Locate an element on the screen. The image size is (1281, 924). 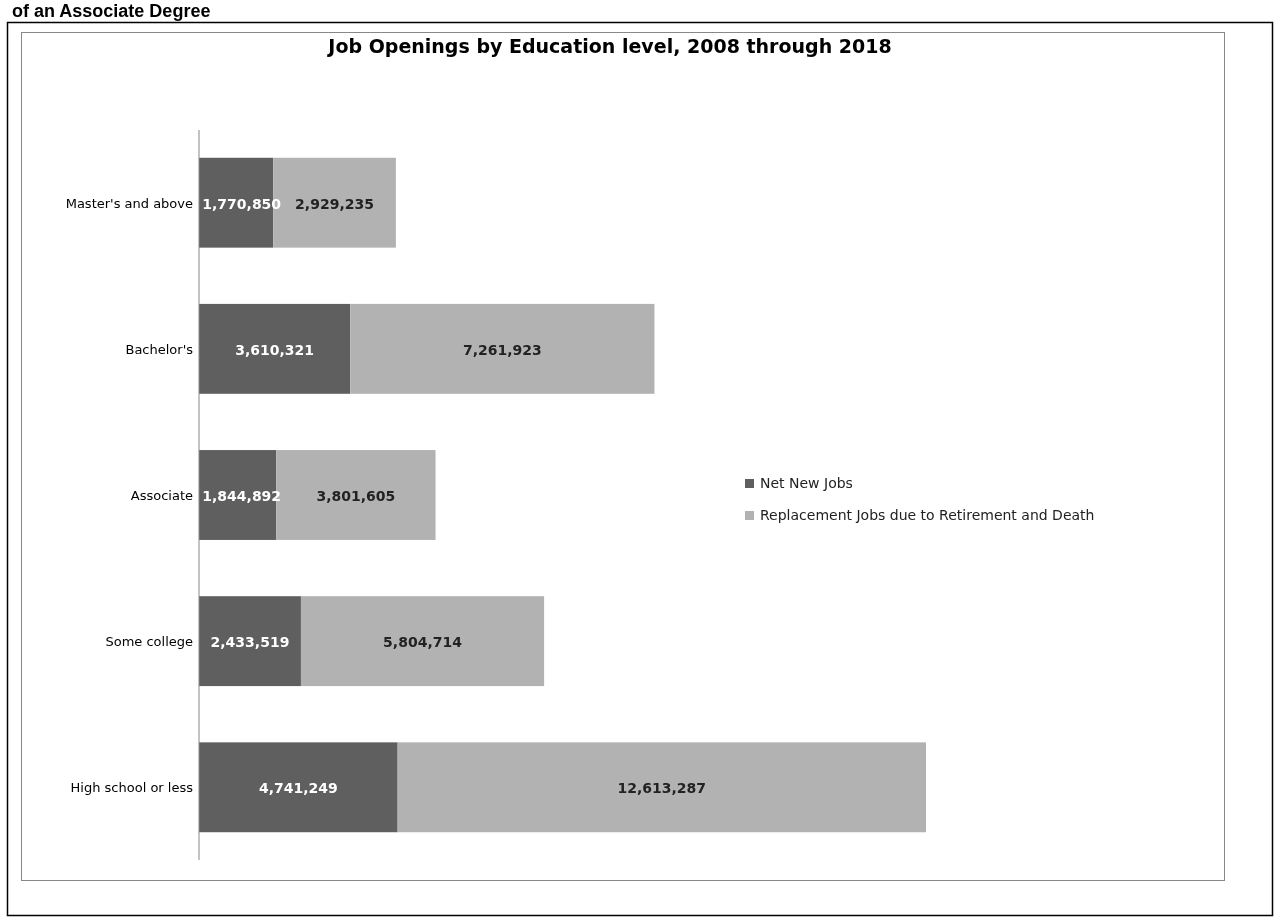
y-tick-label: Bachelor's is located at coordinates (159, 349).